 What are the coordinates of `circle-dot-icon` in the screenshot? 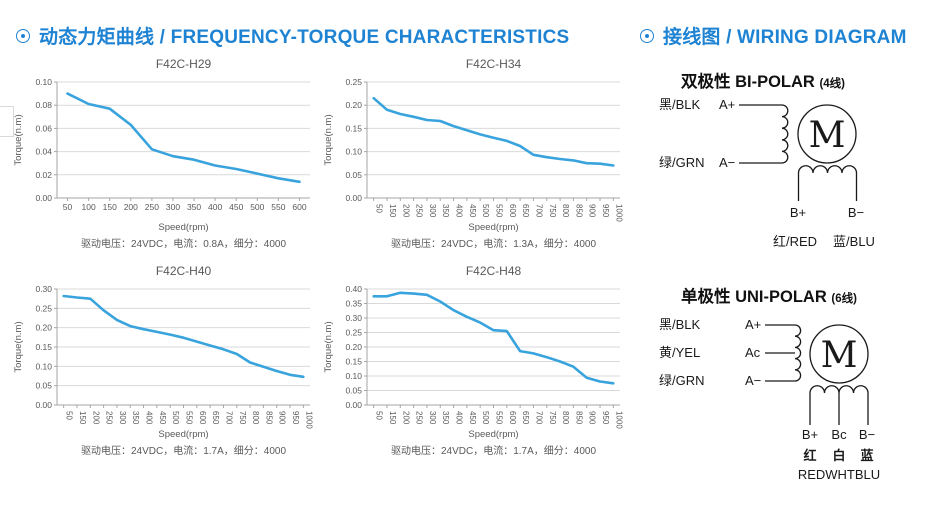 It's located at (23, 35).